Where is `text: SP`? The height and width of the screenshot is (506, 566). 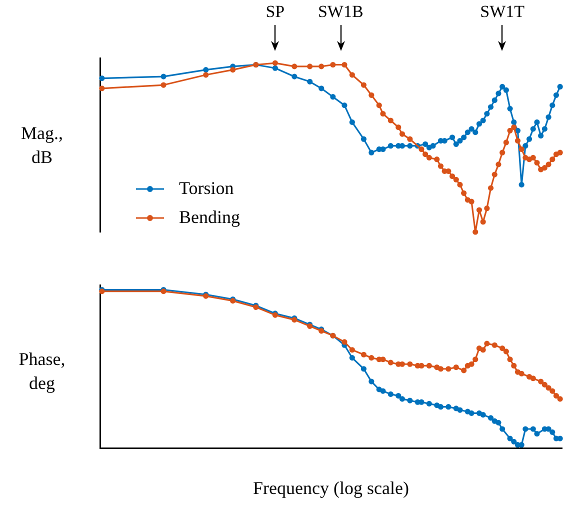 text: SP is located at coordinates (275, 12).